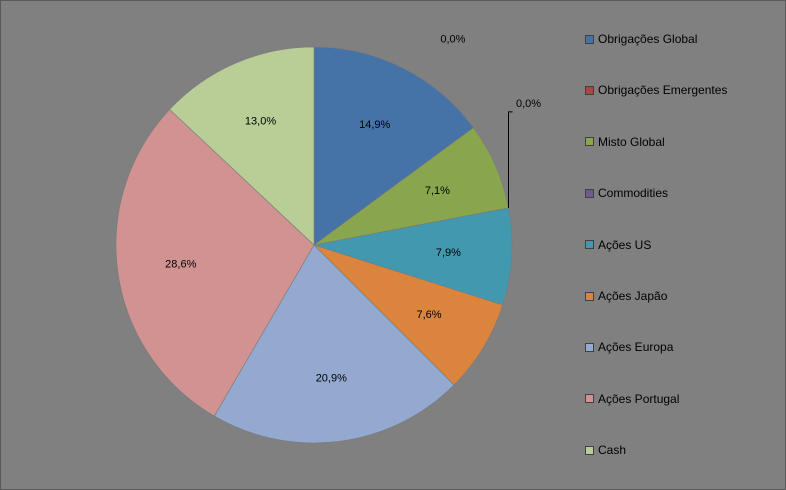  I want to click on legend-item-acoes-us: Ações US, so click(618, 245).